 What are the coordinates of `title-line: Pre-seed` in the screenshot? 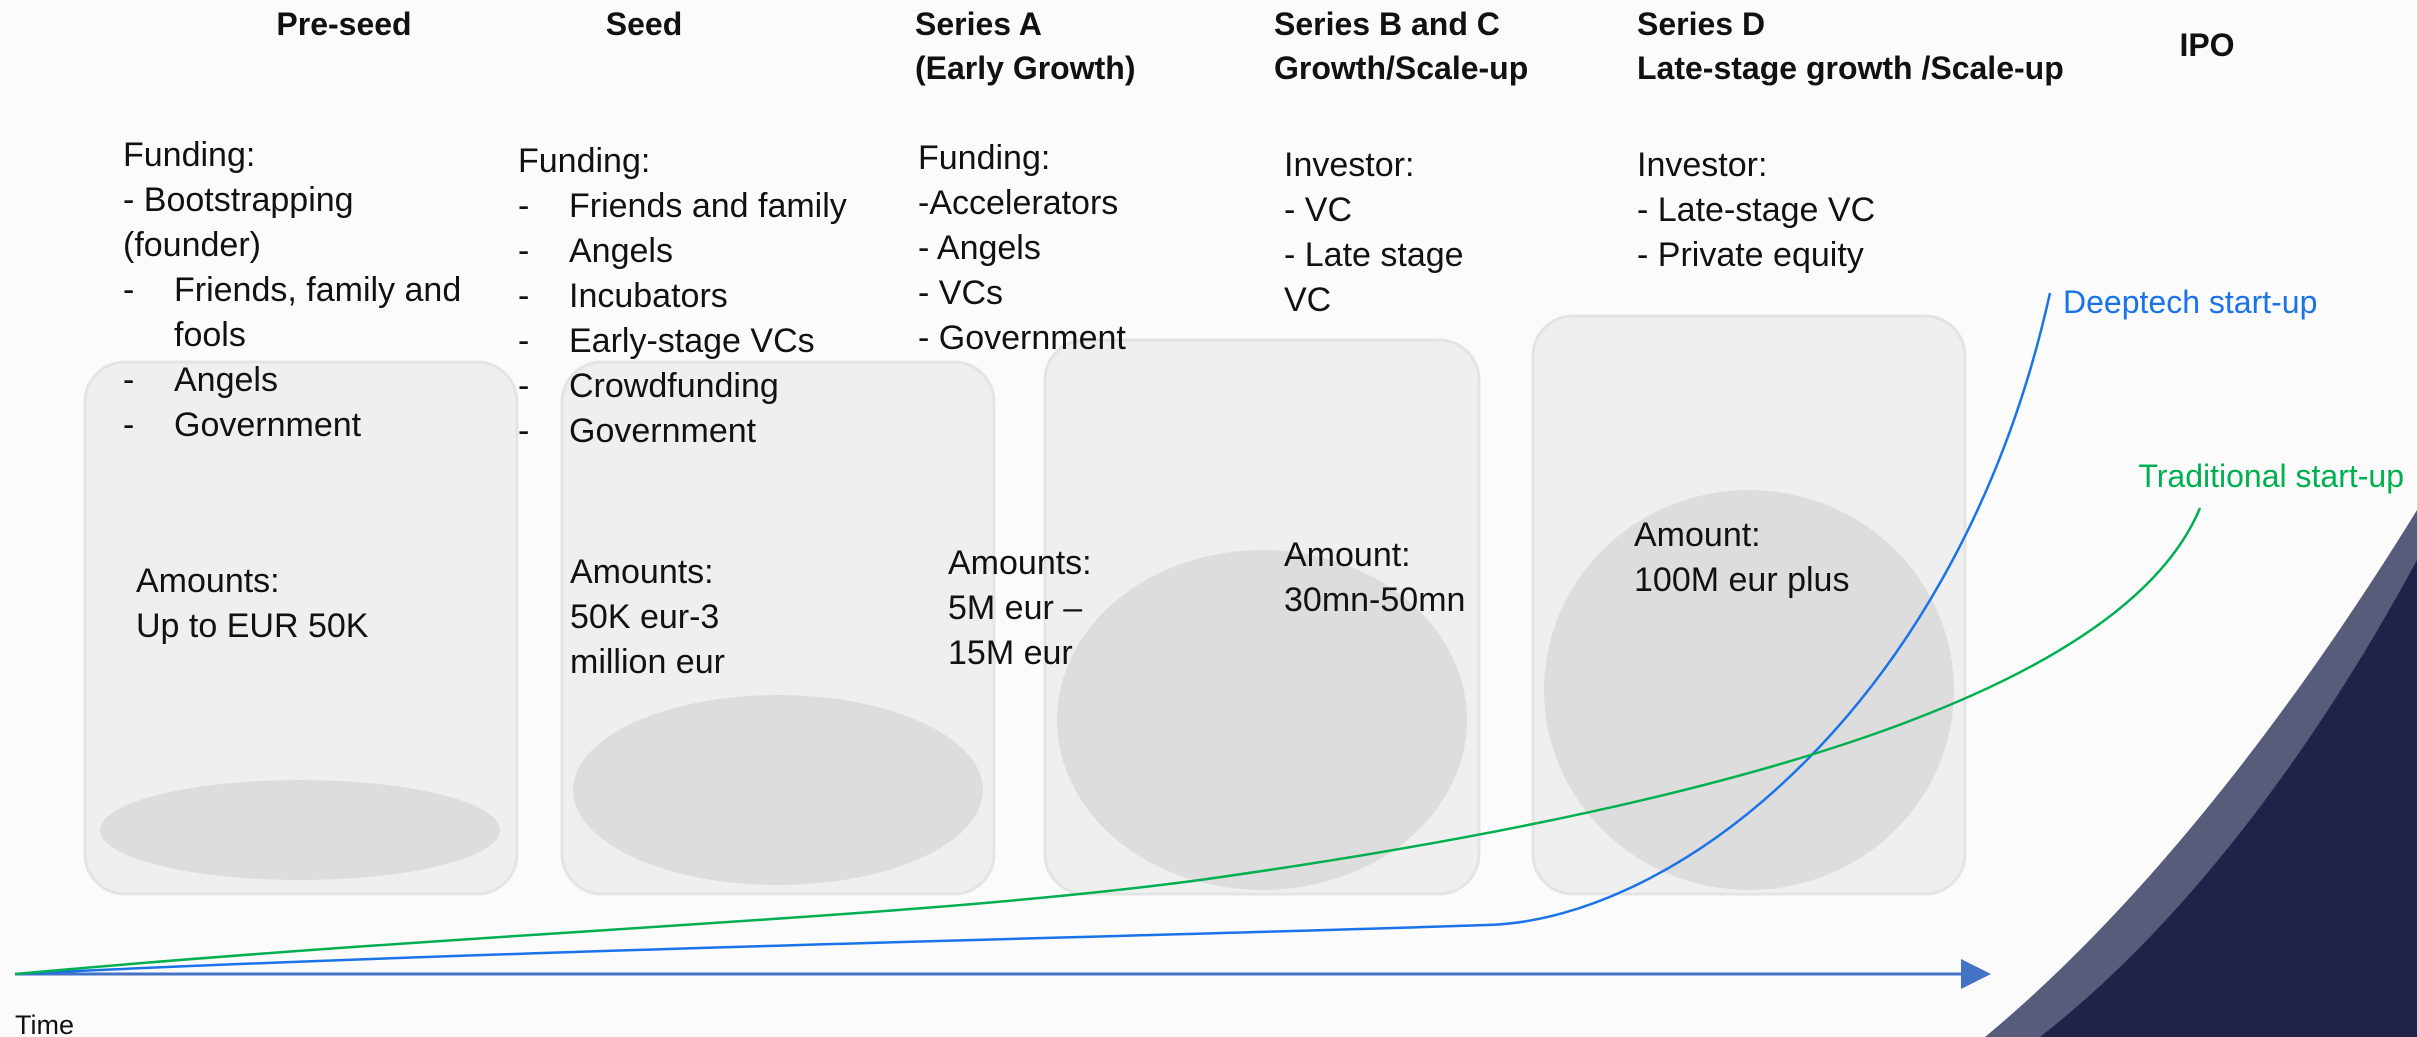 It's located at (344, 24).